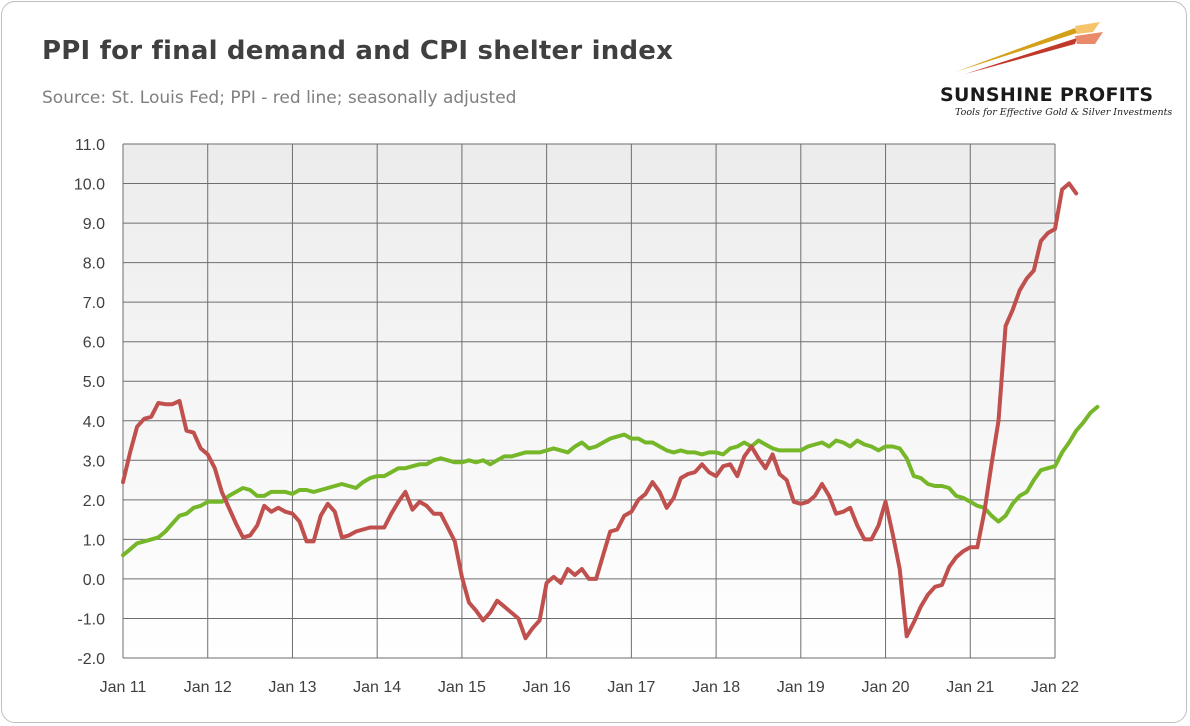 This screenshot has width=1190, height=726. Describe the element at coordinates (801, 687) in the screenshot. I see `x-tick-label: Jan 19` at that location.